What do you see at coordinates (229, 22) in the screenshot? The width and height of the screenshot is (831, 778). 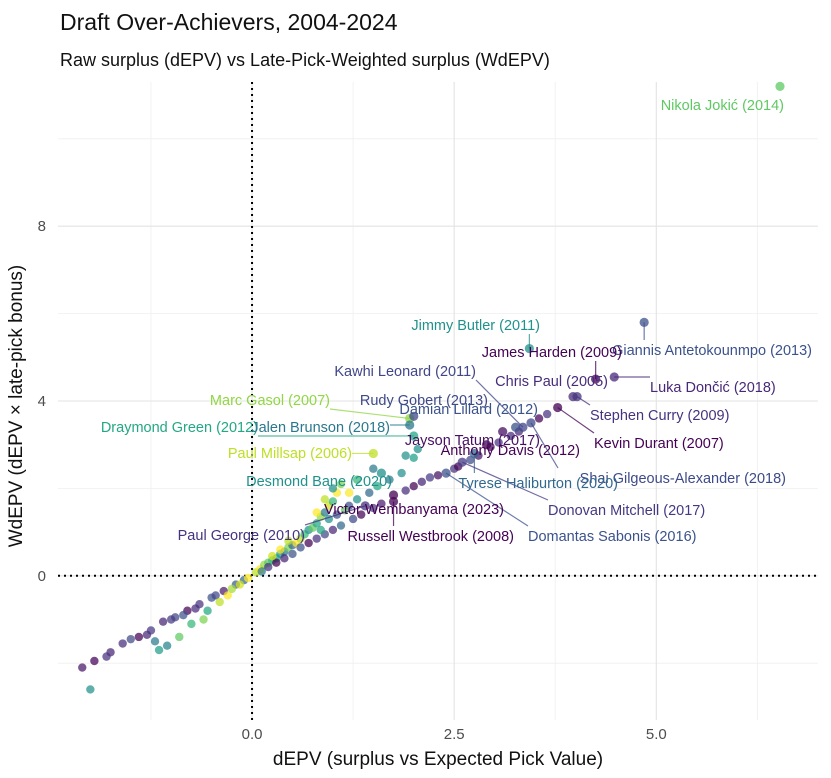 I see `chart-title: Draft Over-Achievers, 2004-2024` at bounding box center [229, 22].